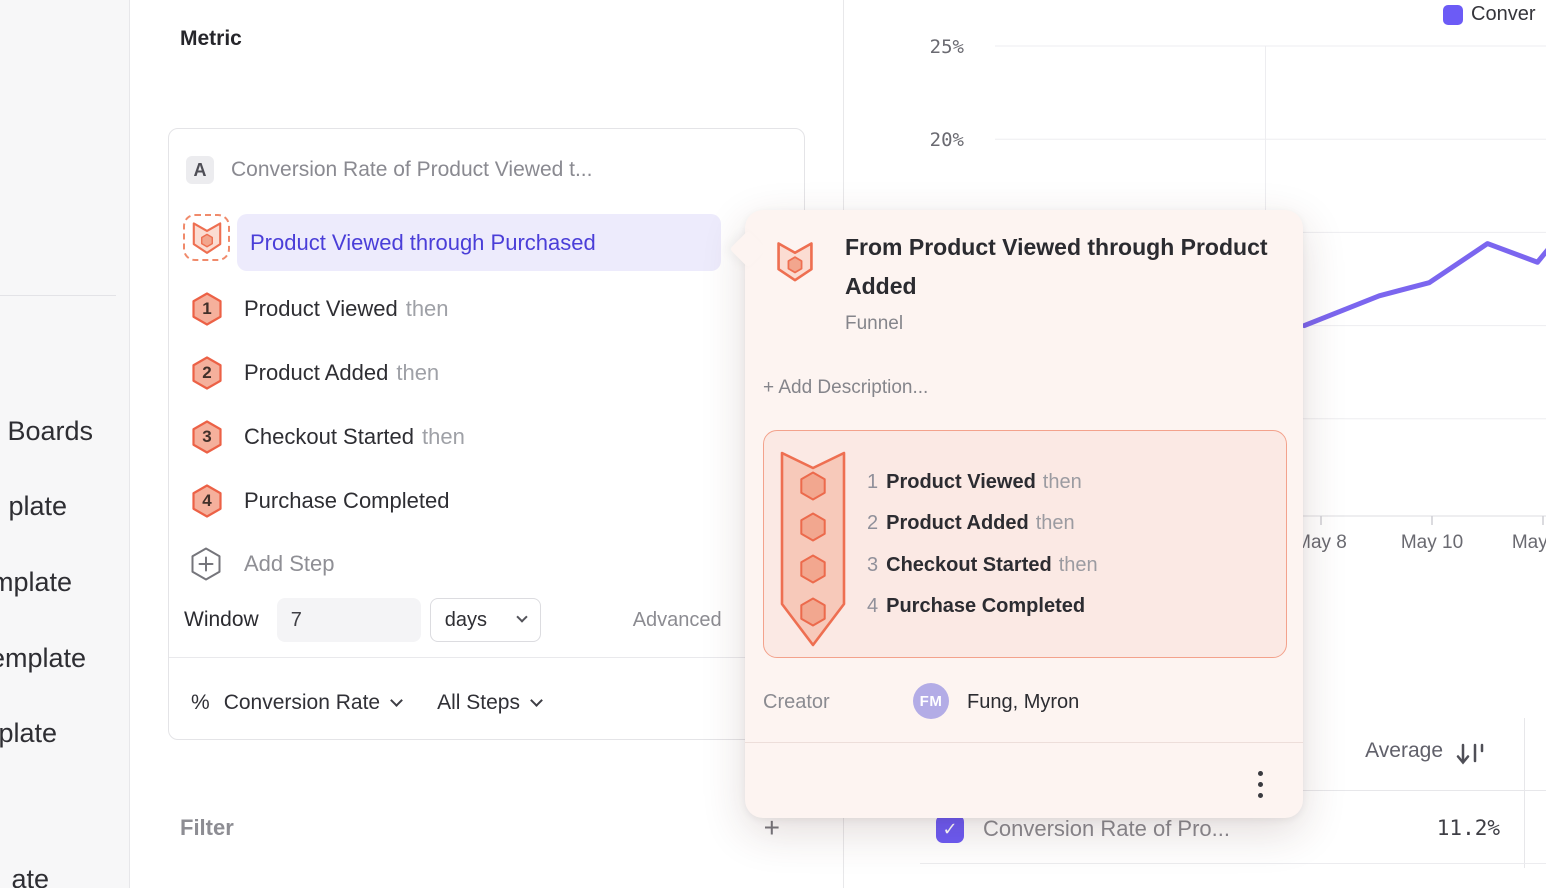  I want to click on popover-step-2: 2 Product Added then, so click(971, 523).